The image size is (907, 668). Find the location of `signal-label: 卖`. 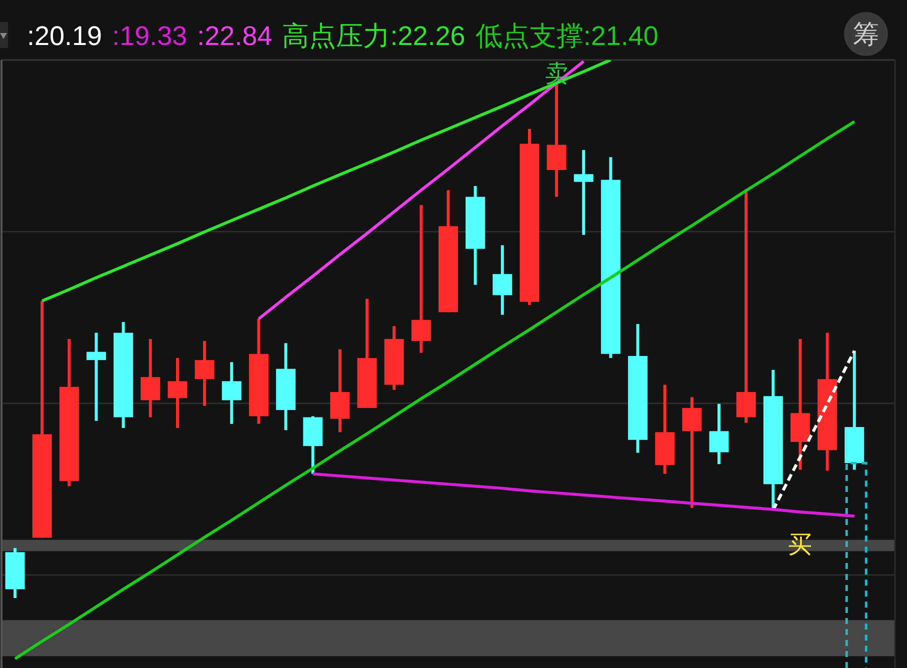

signal-label: 卖 is located at coordinates (557, 74).